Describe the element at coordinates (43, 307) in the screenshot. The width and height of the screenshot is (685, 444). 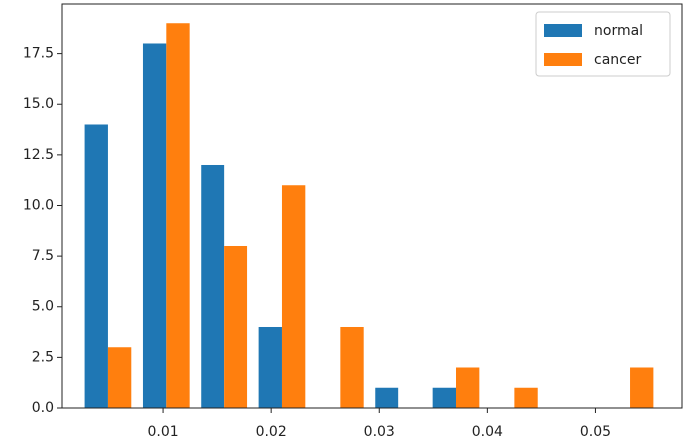
I see `y-tick-label: 5.0` at that location.